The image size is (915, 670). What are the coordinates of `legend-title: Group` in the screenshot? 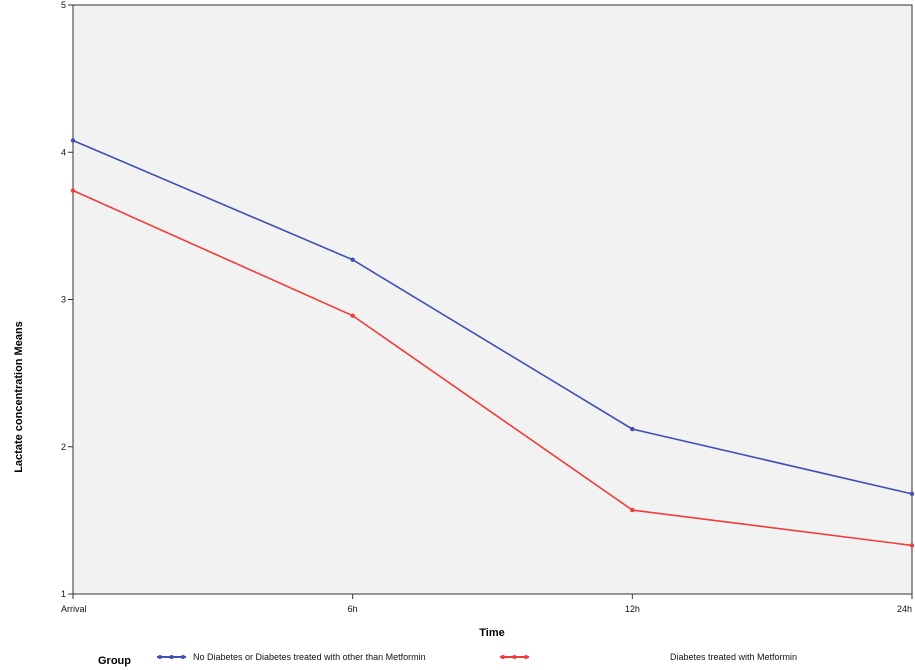 It's located at (114, 661).